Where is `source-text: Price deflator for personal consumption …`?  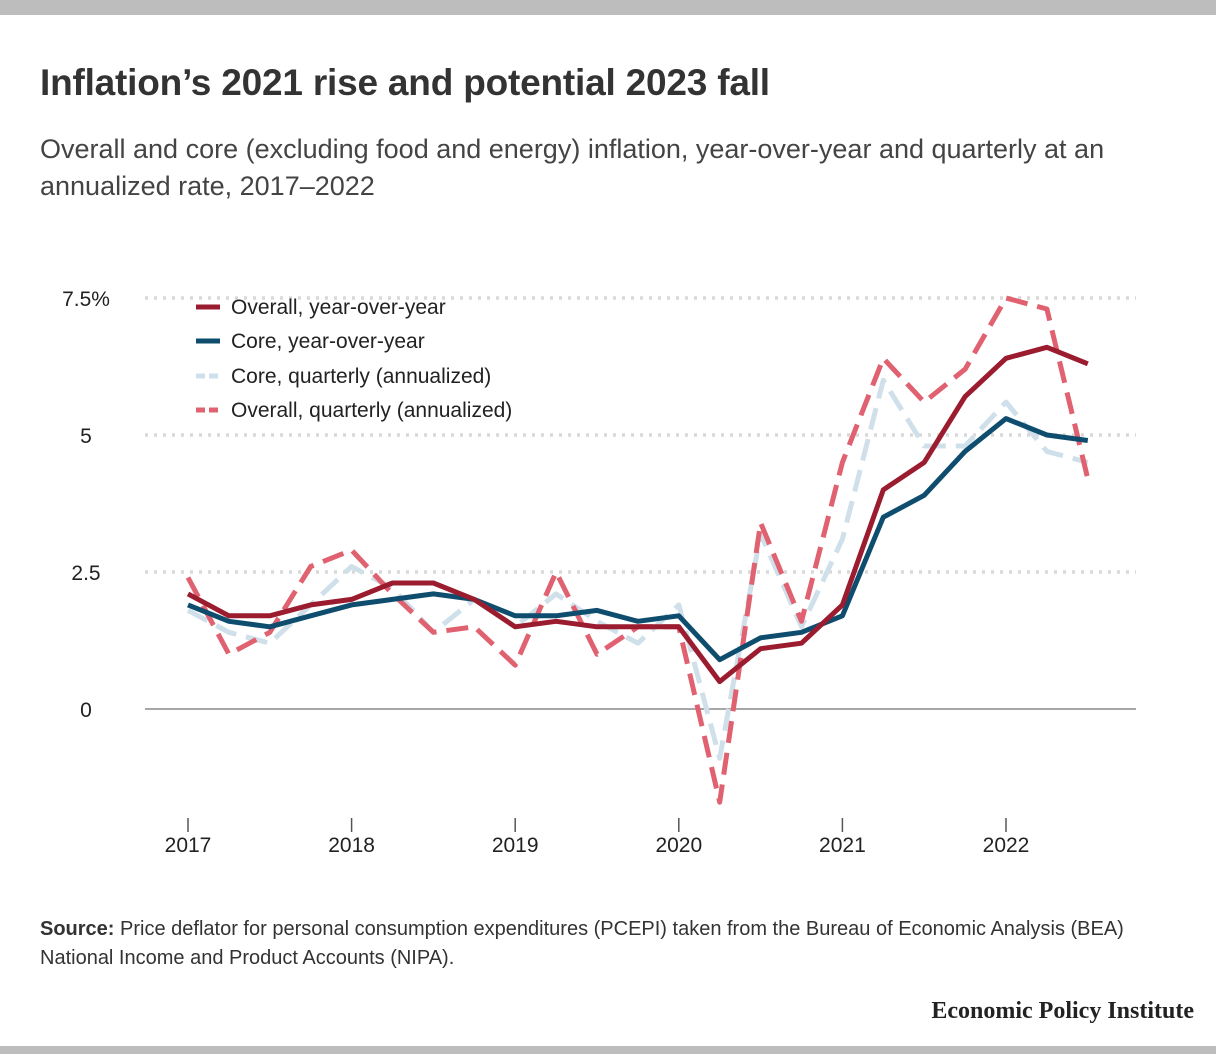
source-text: Price deflator for personal consumption … is located at coordinates (582, 943).